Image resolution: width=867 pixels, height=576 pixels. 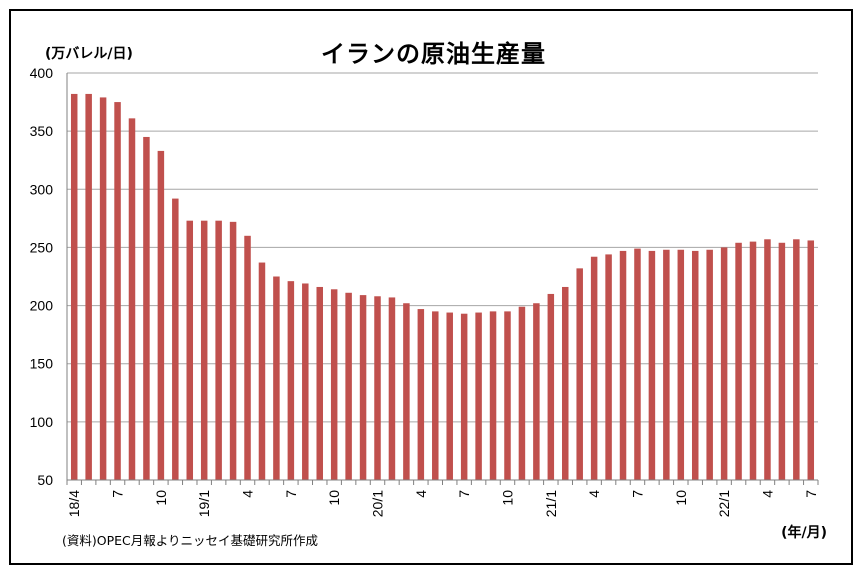 What do you see at coordinates (74, 503) in the screenshot?
I see `x-tick-label: 18/4` at bounding box center [74, 503].